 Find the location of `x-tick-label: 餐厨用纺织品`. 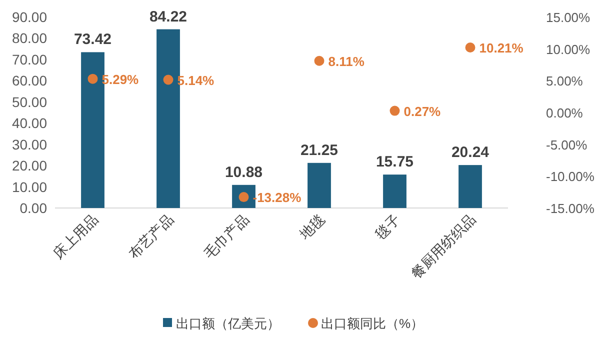

x-tick-label: 餐厨用纺织品 is located at coordinates (443, 246).